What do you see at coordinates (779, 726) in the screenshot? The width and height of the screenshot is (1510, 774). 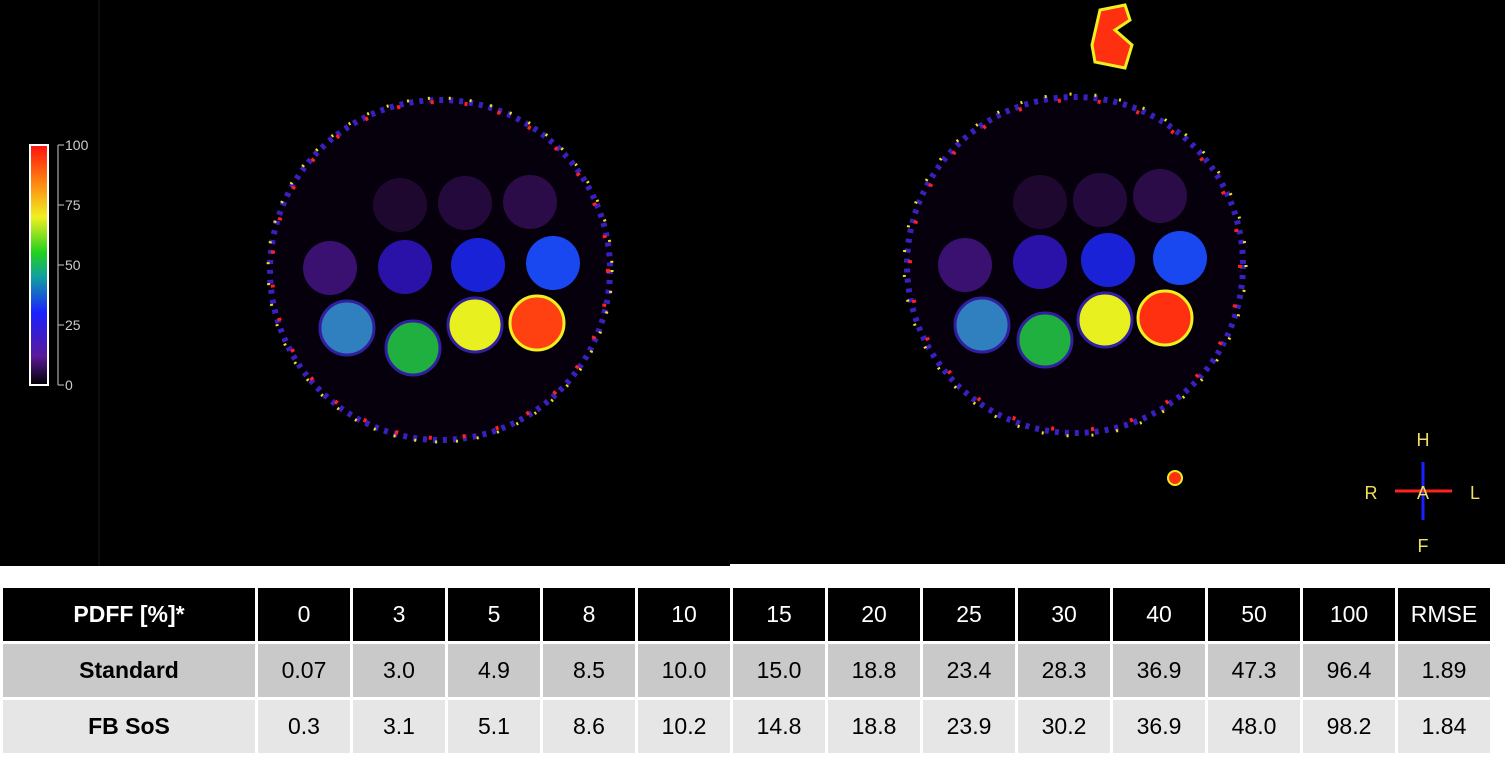 I see `table-cell: 14.8` at bounding box center [779, 726].